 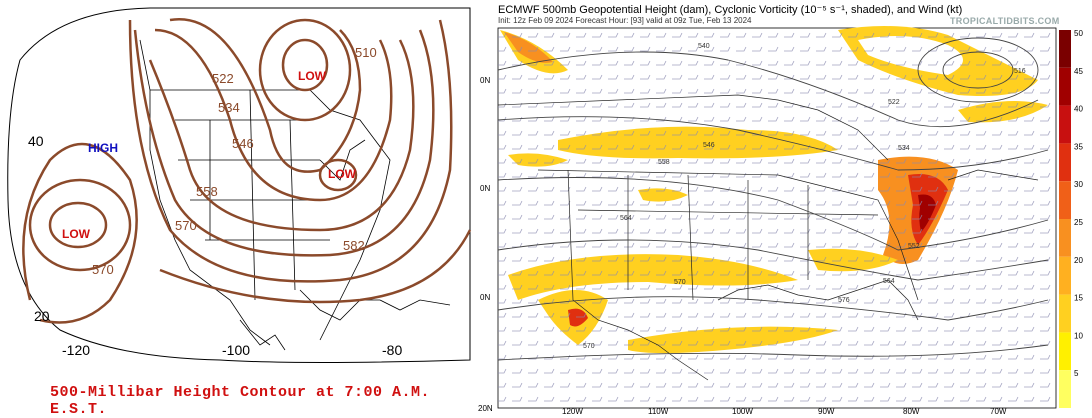 What do you see at coordinates (354, 245) in the screenshot?
I see `contour-label: 582` at bounding box center [354, 245].